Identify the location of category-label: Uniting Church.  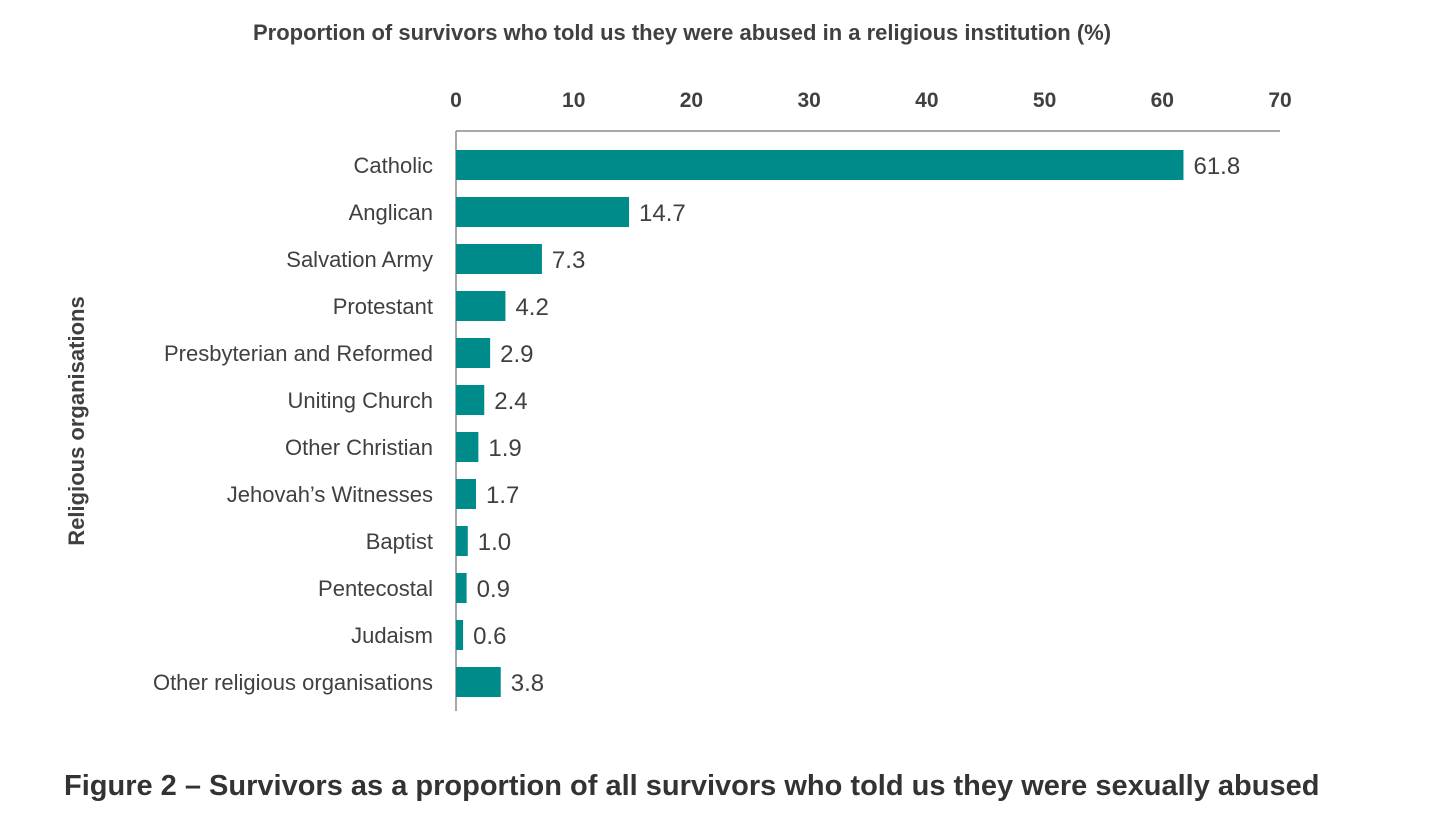
(360, 400).